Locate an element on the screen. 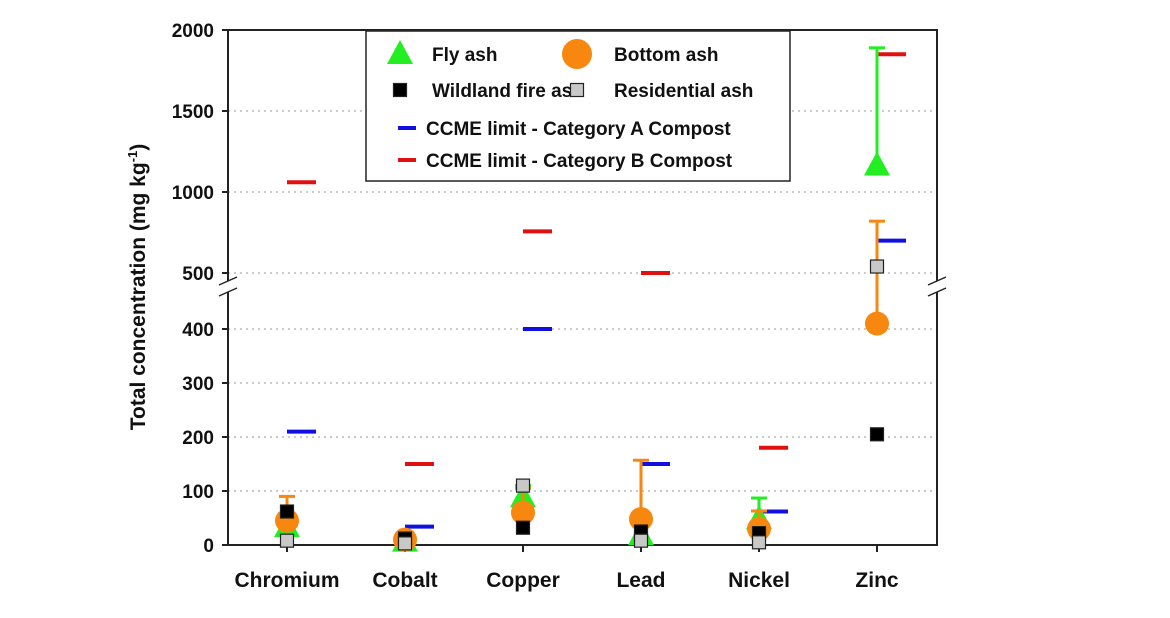 Image resolution: width=1170 pixels, height=618 pixels. x-tick-label-cobalt: Cobalt is located at coordinates (404, 580).